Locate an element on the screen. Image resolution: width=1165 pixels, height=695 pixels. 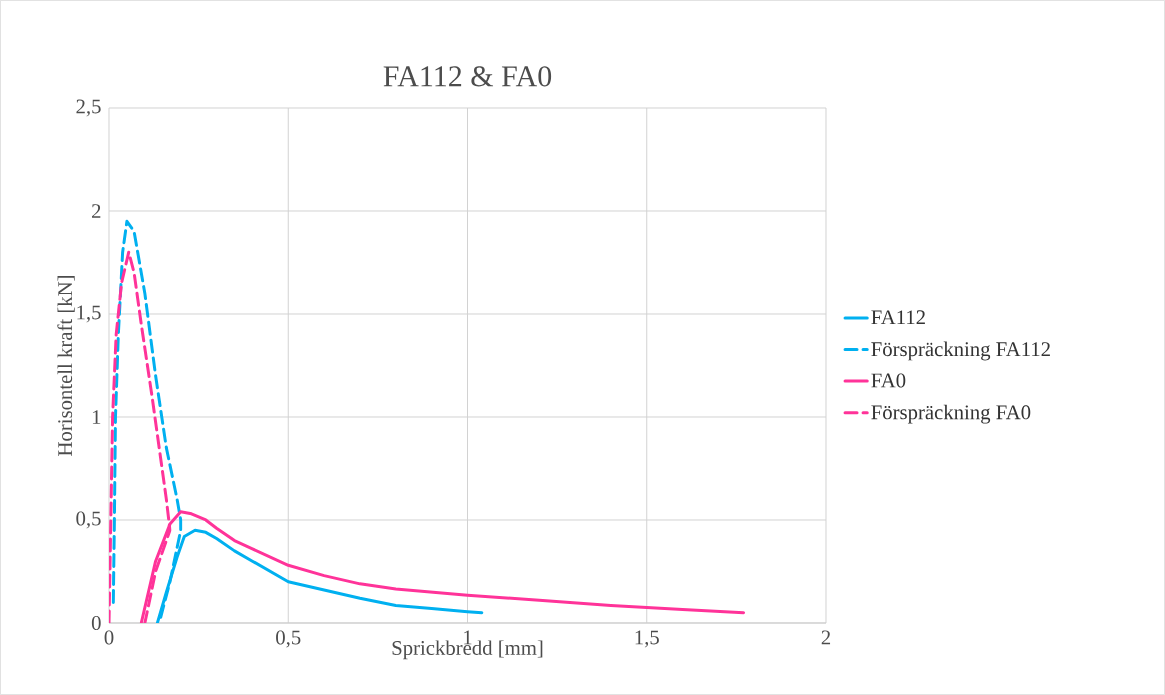
y-tick-label: 2 is located at coordinates (96, 211).